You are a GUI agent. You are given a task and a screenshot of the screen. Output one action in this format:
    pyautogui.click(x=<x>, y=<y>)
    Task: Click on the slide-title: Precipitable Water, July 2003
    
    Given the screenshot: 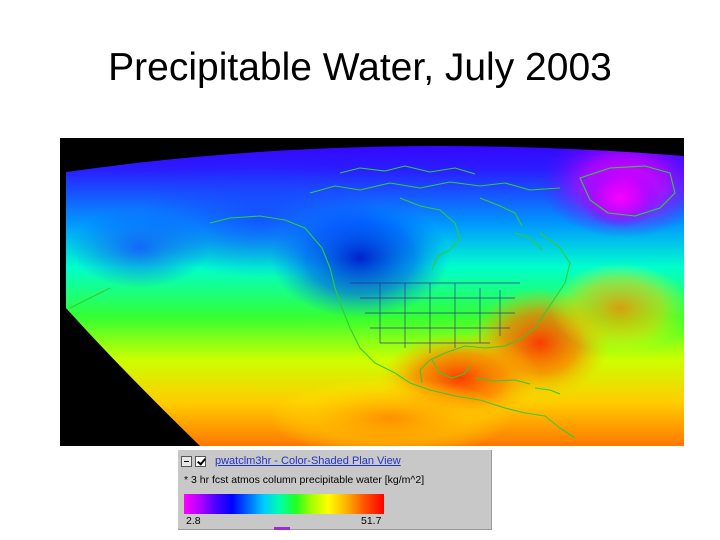 What is the action you would take?
    pyautogui.click(x=360, y=67)
    